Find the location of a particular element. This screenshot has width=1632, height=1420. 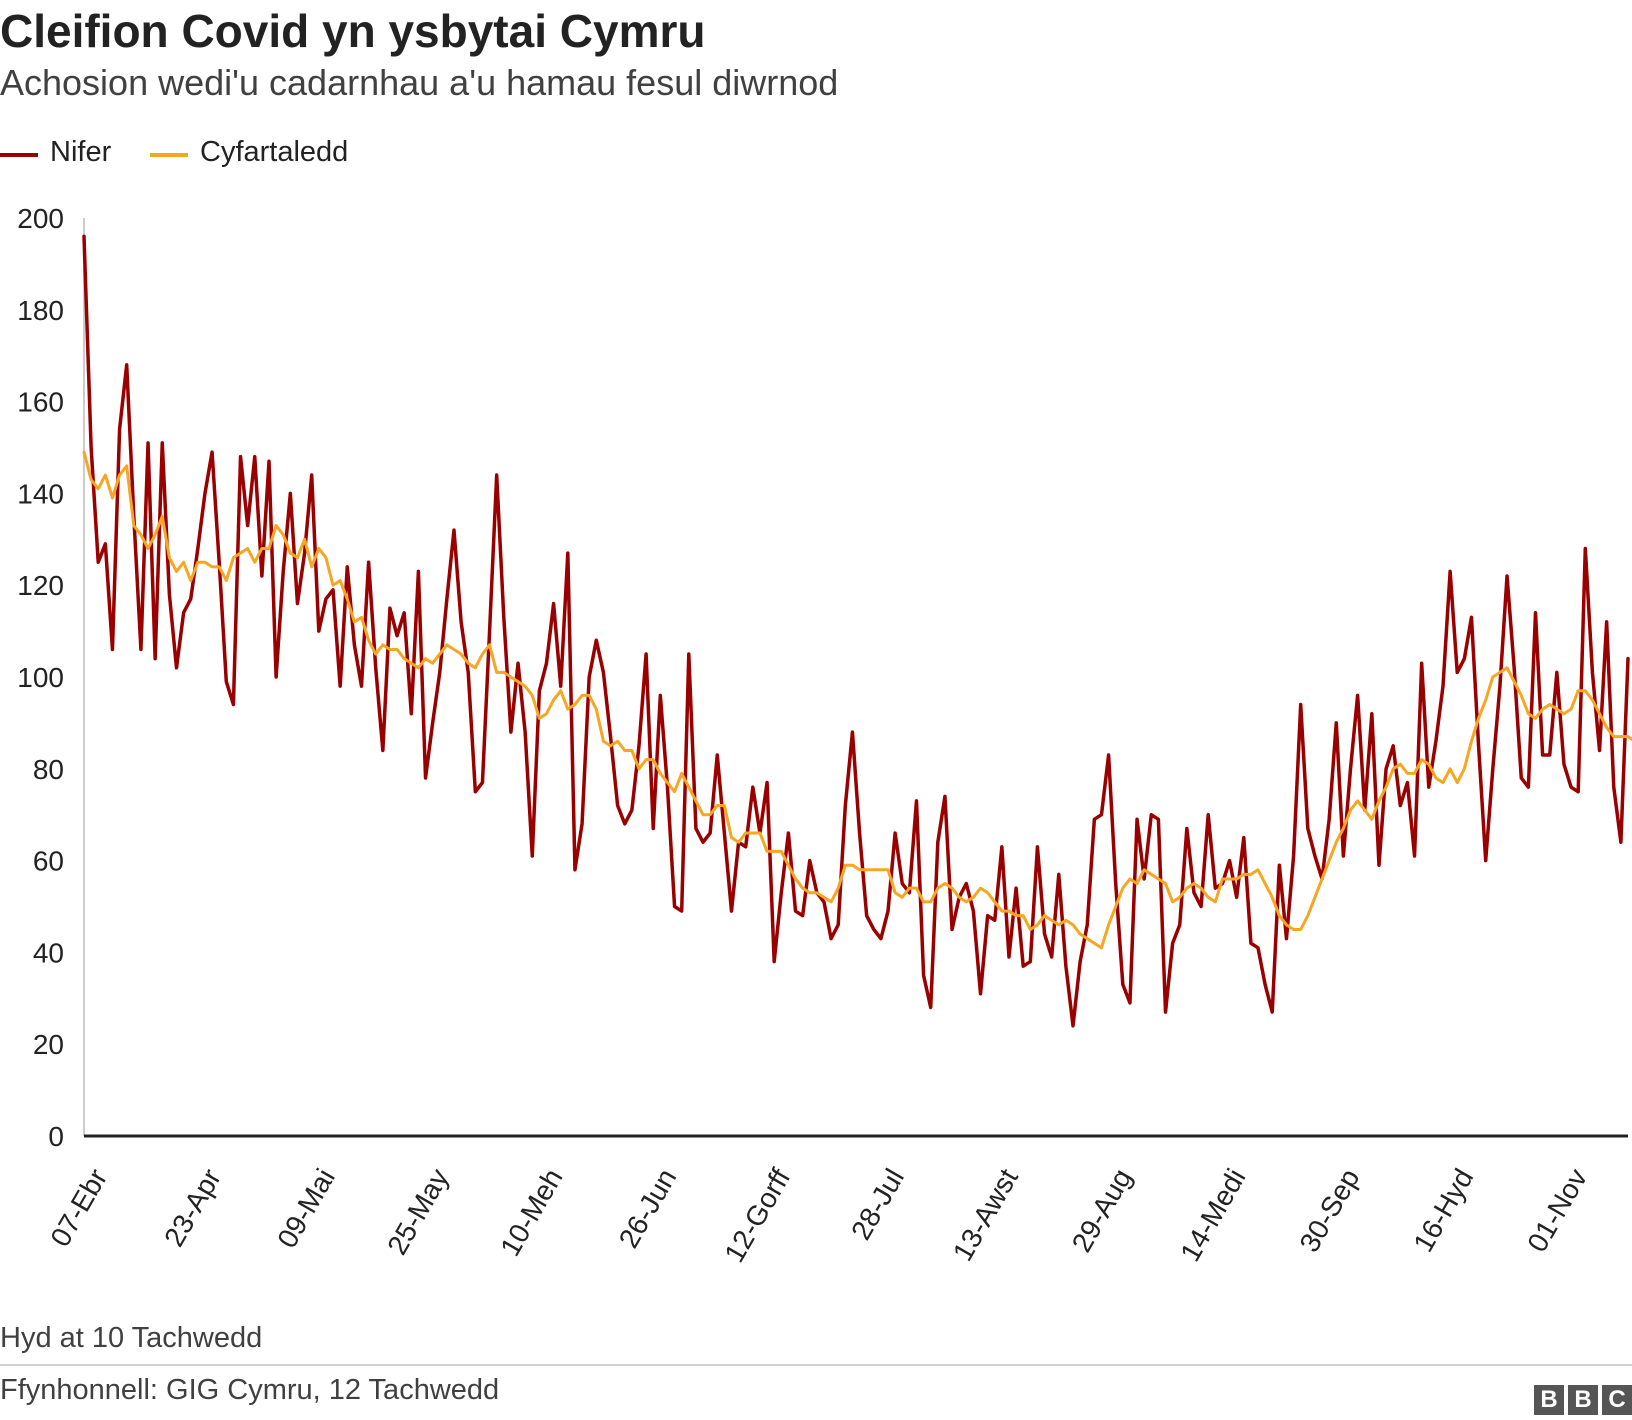

footer-divider is located at coordinates (816, 1365).